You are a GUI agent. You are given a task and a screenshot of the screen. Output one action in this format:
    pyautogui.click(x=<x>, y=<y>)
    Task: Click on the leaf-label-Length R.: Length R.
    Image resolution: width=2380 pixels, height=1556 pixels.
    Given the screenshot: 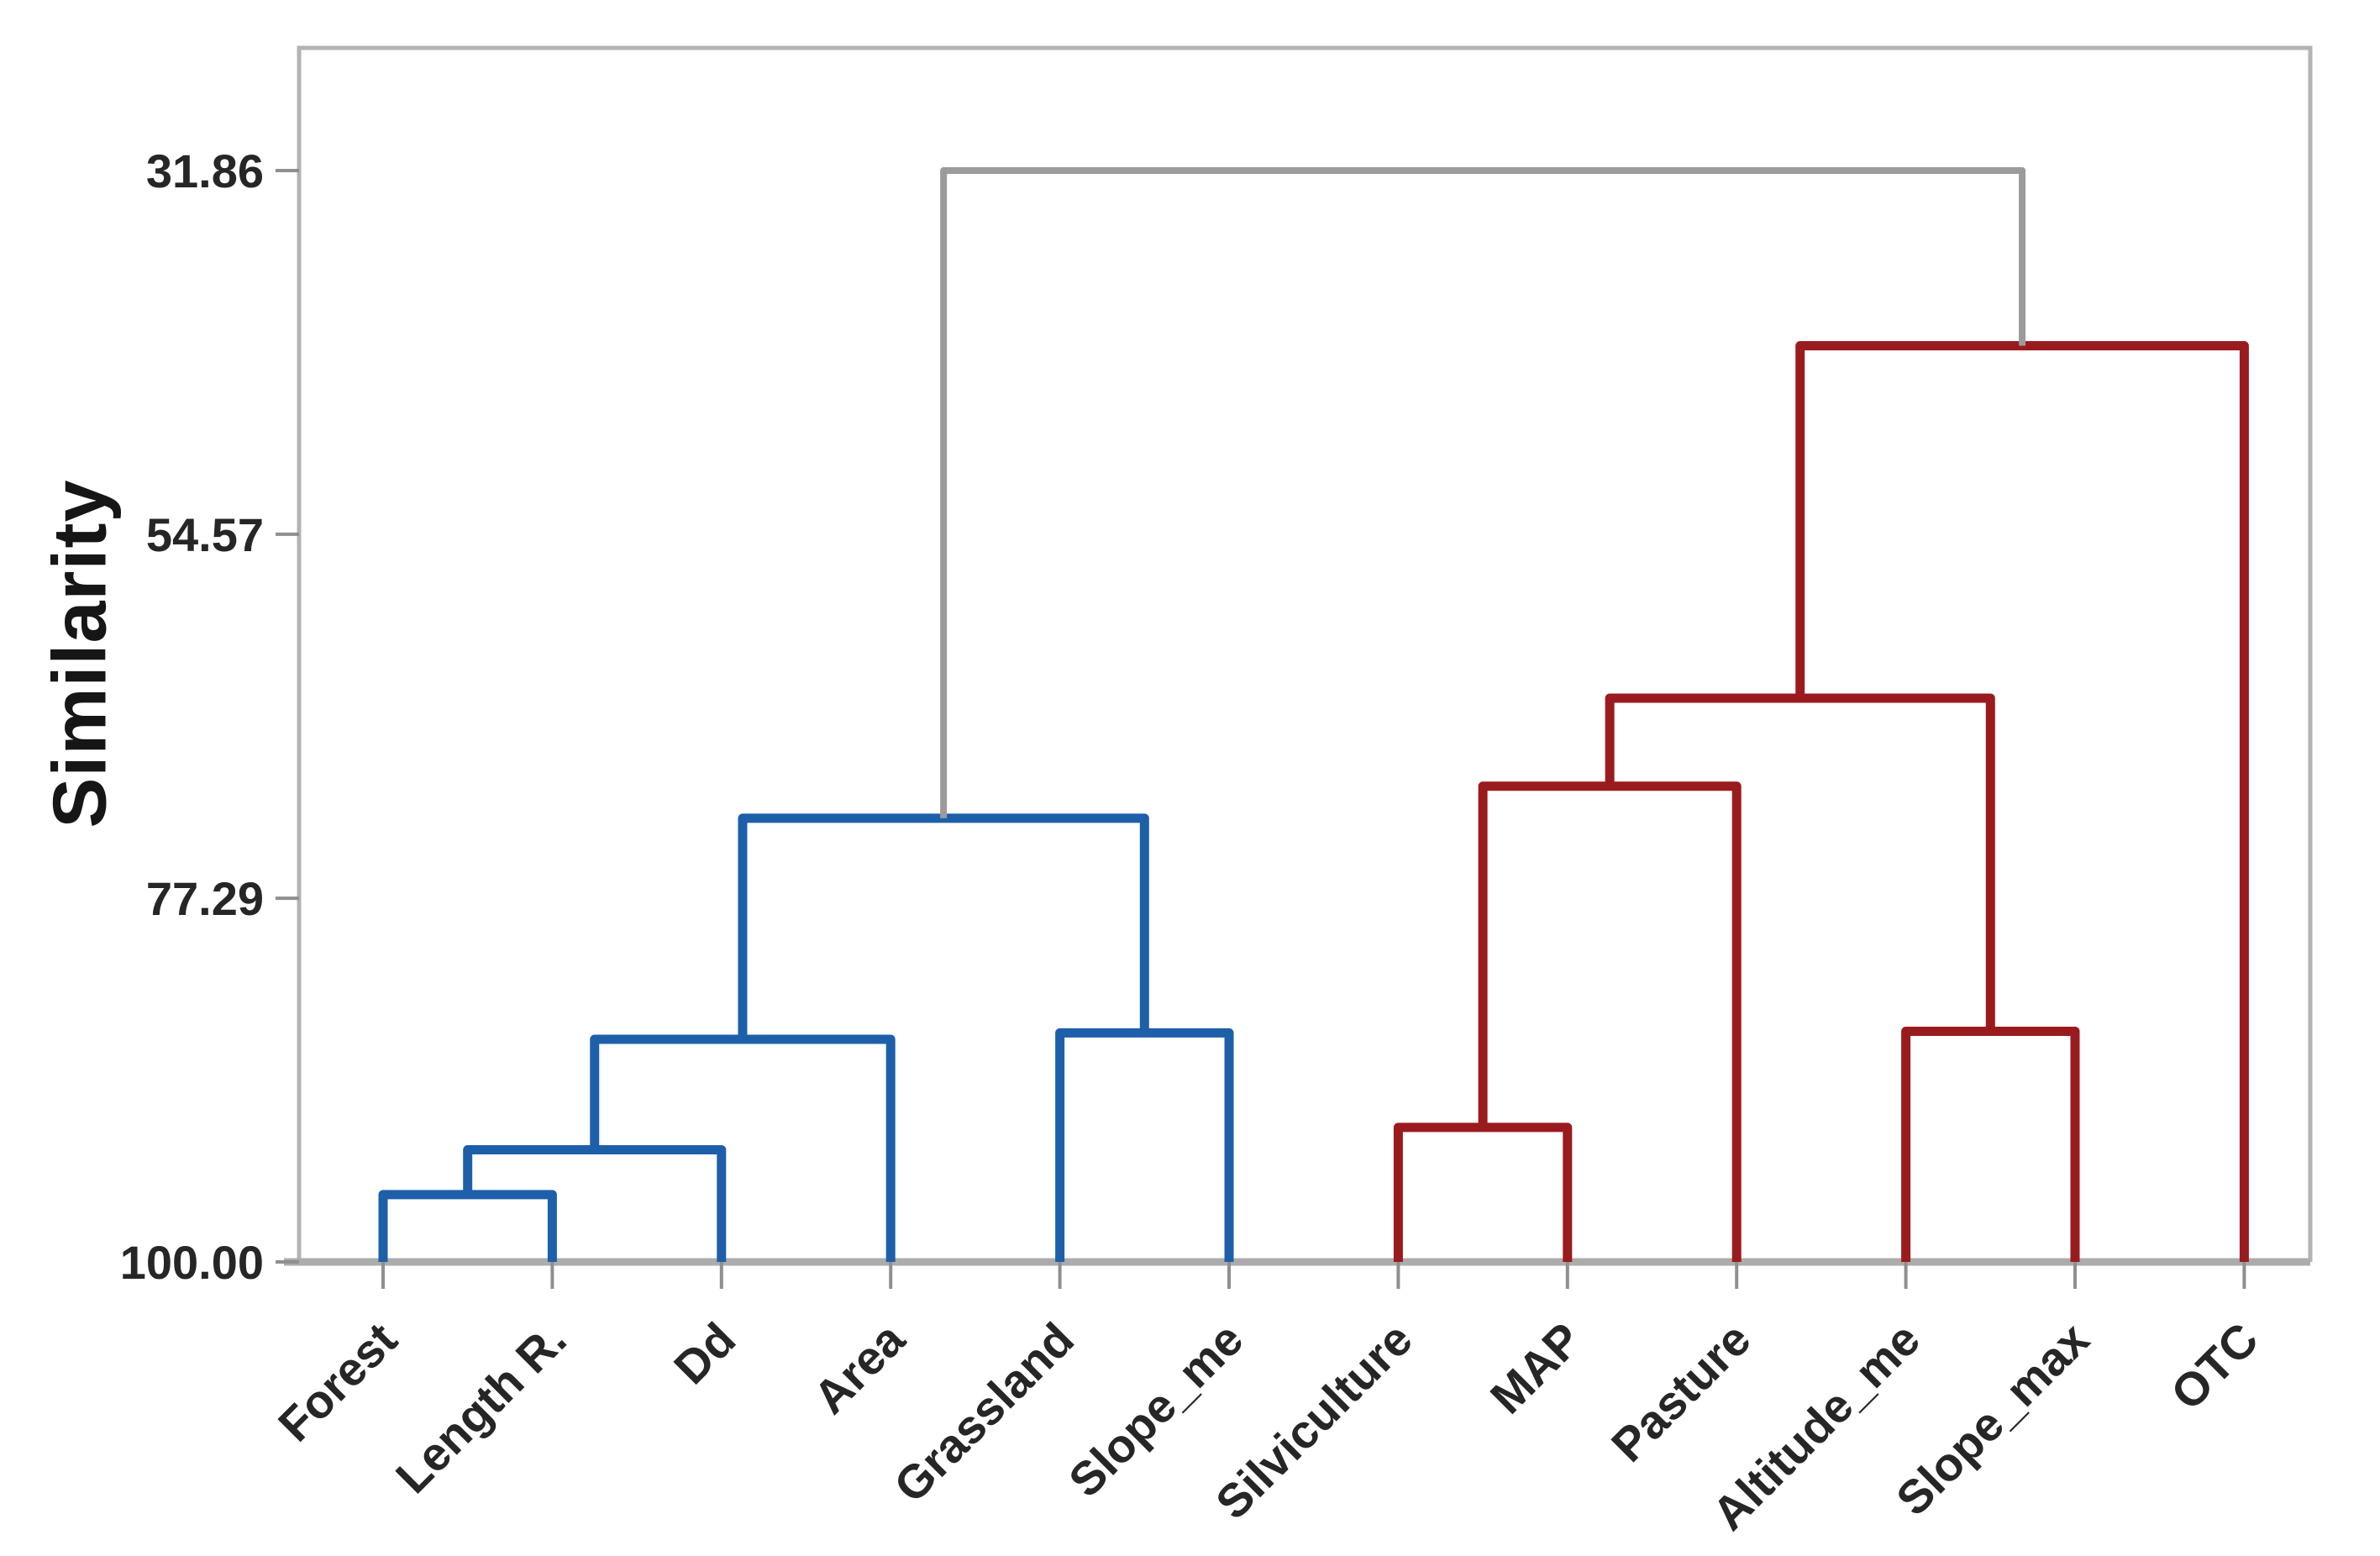 What is the action you would take?
    pyautogui.click(x=481, y=1407)
    